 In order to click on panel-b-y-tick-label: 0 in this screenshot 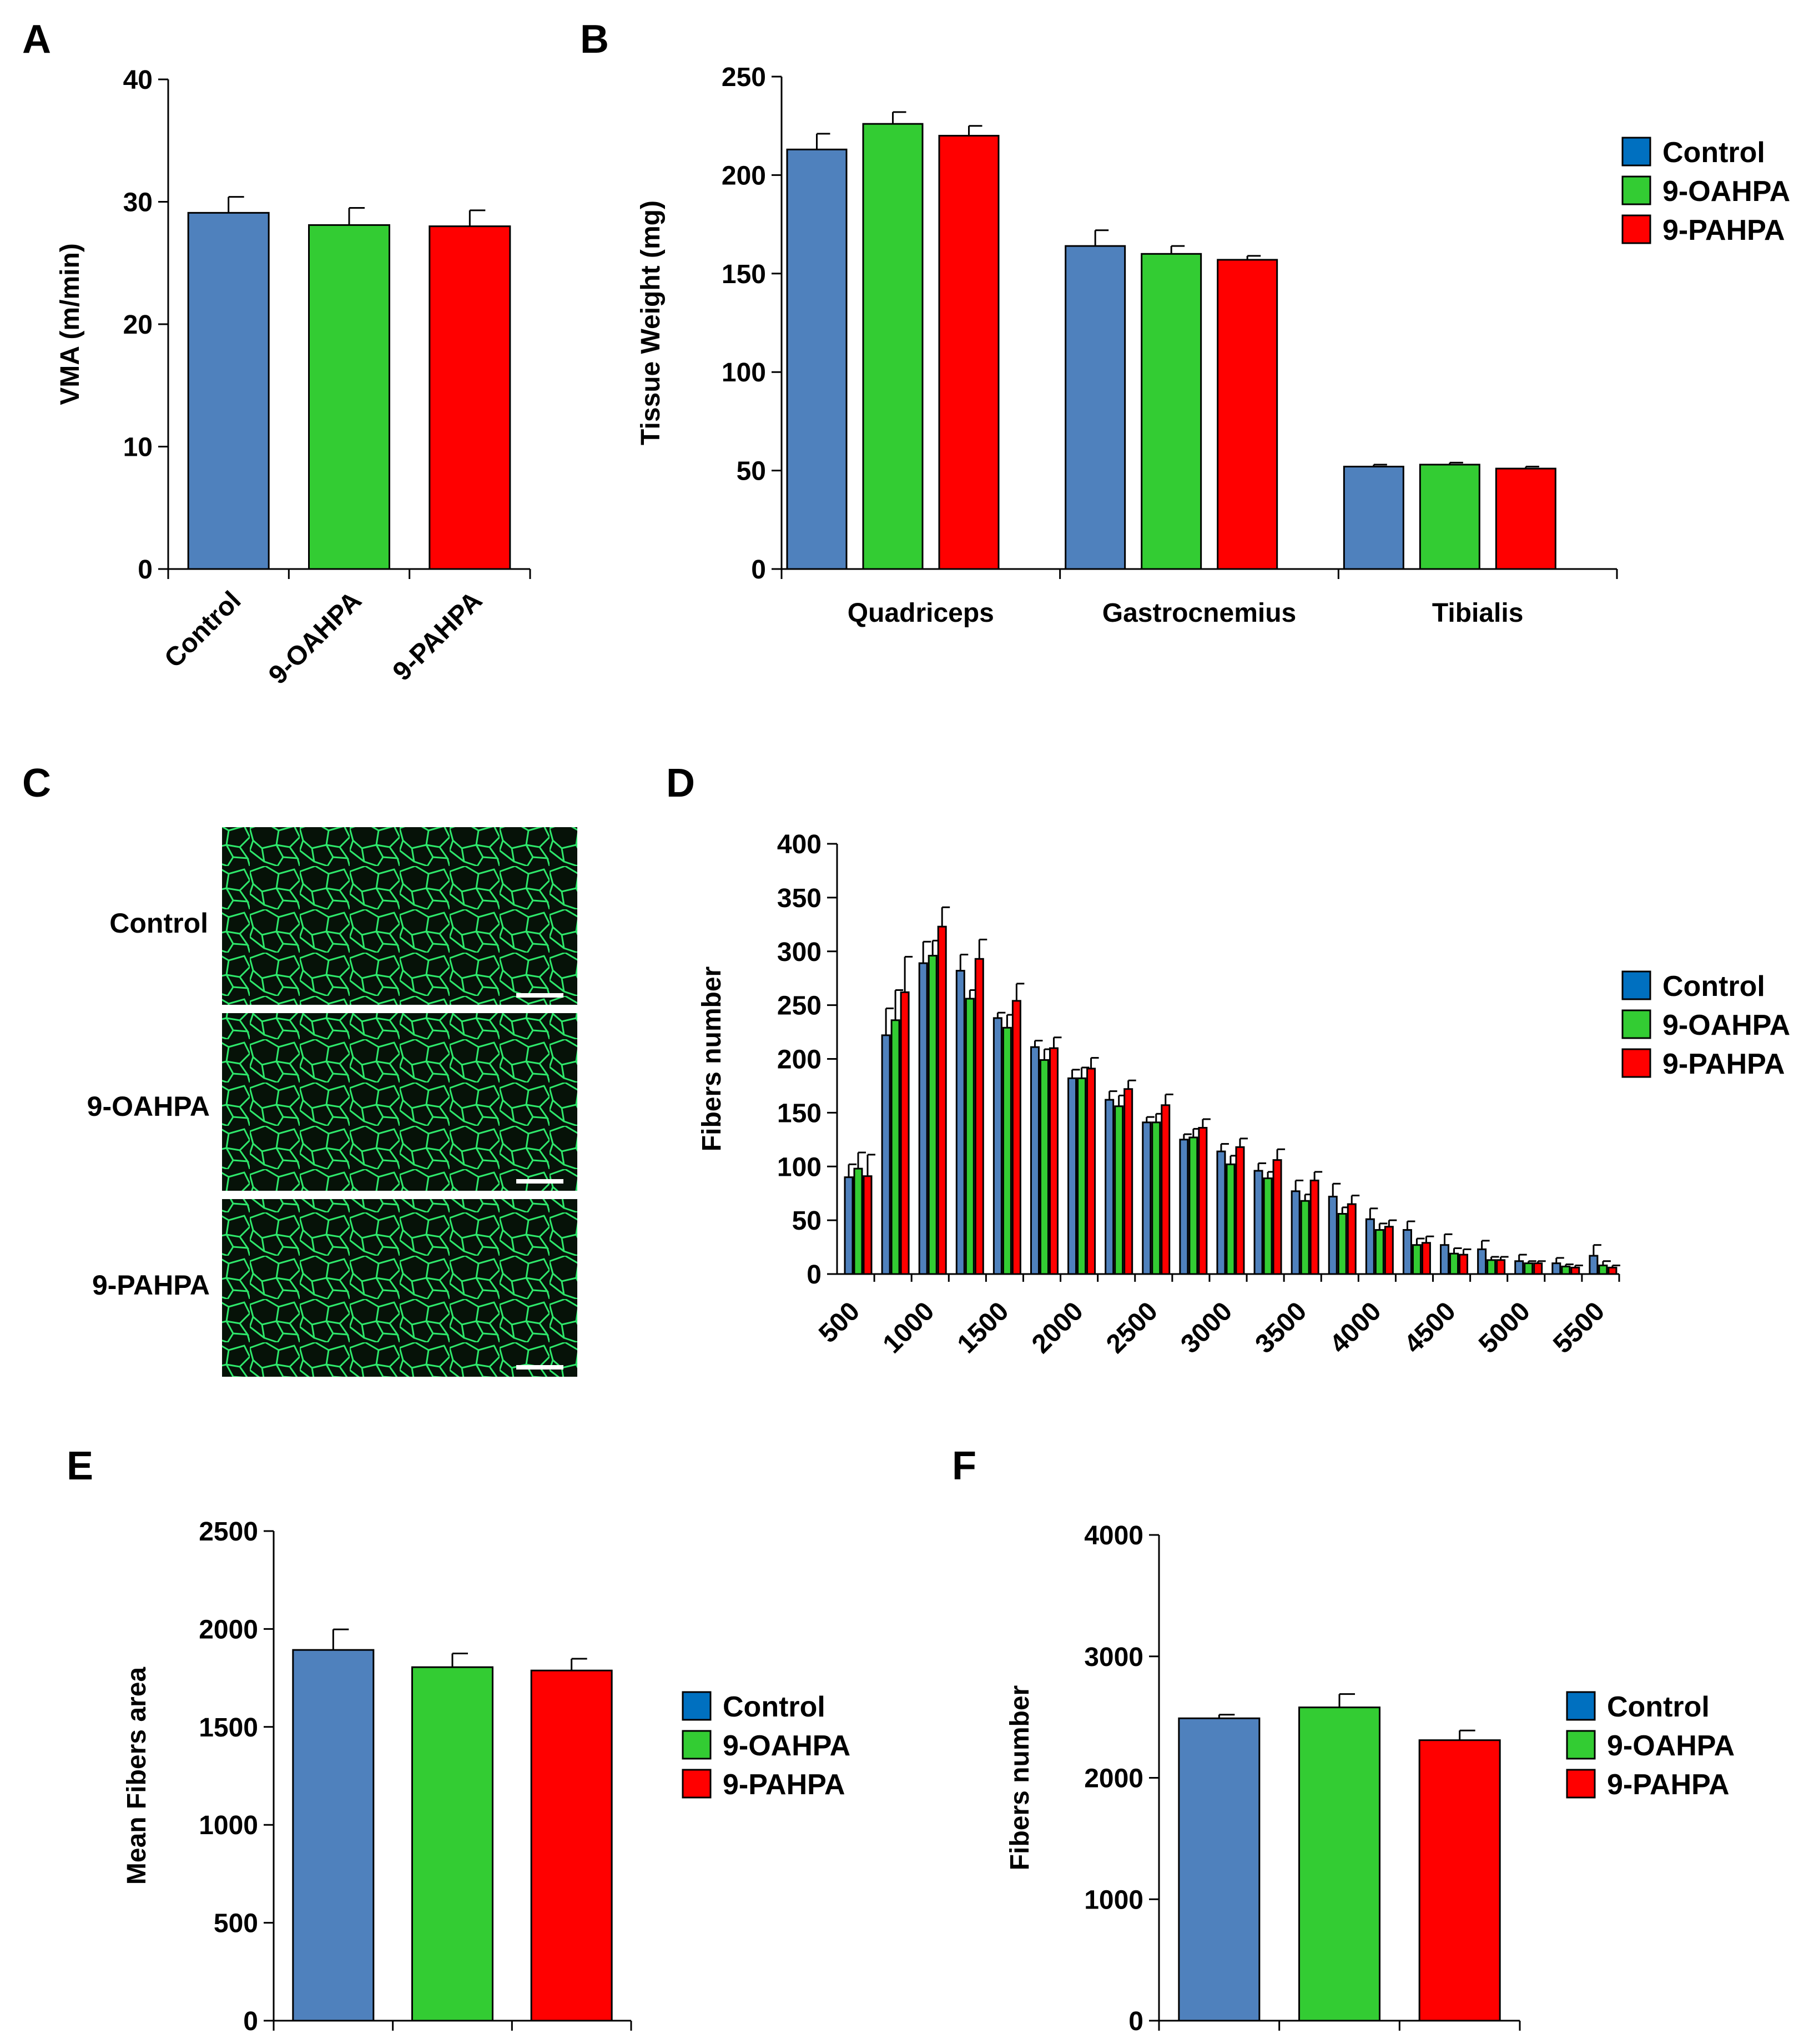, I will do `click(758, 570)`.